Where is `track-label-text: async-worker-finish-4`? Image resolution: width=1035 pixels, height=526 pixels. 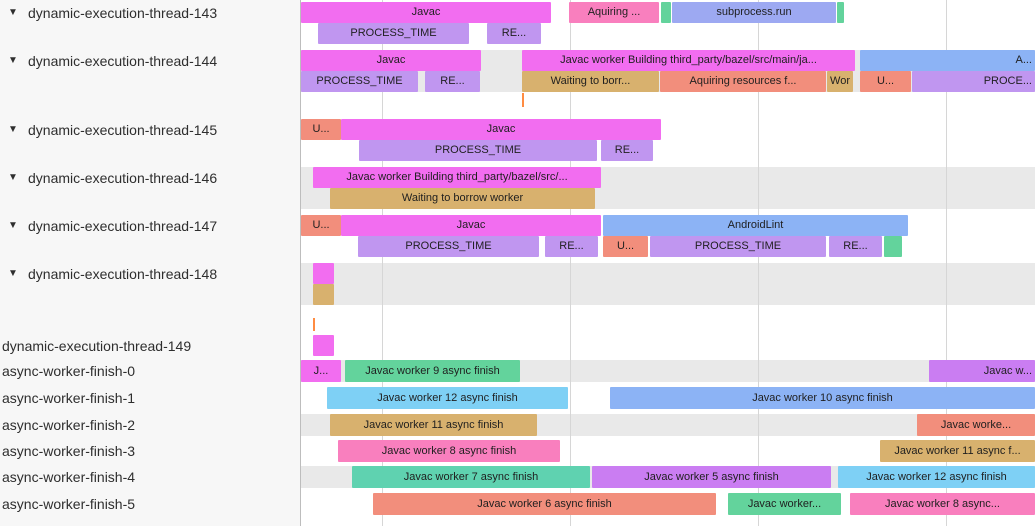
track-label-text: async-worker-finish-4 is located at coordinates (69, 477).